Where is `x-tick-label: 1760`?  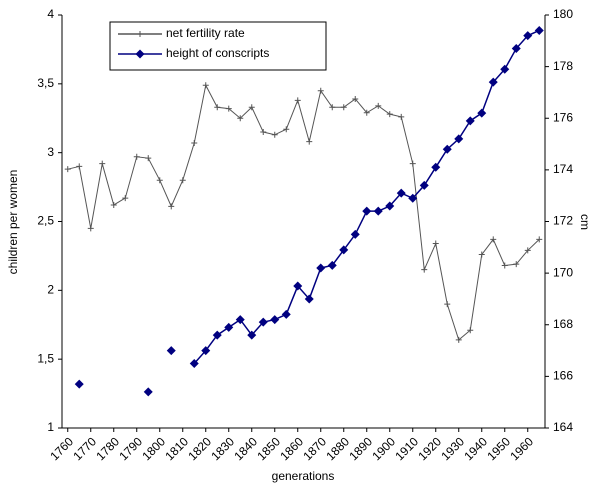
x-tick-label: 1760 is located at coordinates (61, 448).